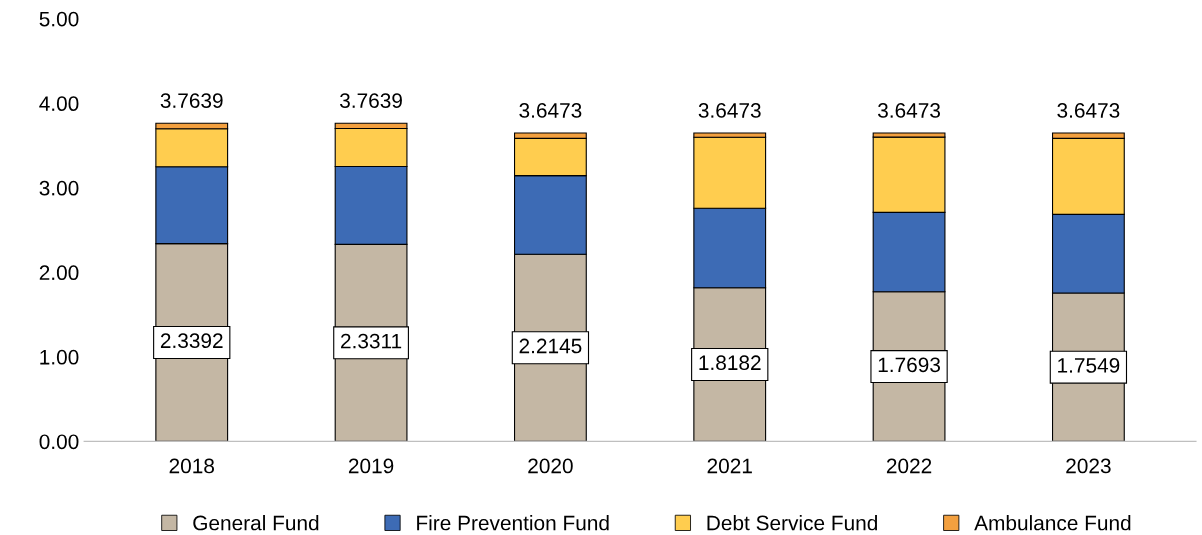 This screenshot has width=1202, height=535. What do you see at coordinates (59, 188) in the screenshot?
I see `y-tick-label: 3.00` at bounding box center [59, 188].